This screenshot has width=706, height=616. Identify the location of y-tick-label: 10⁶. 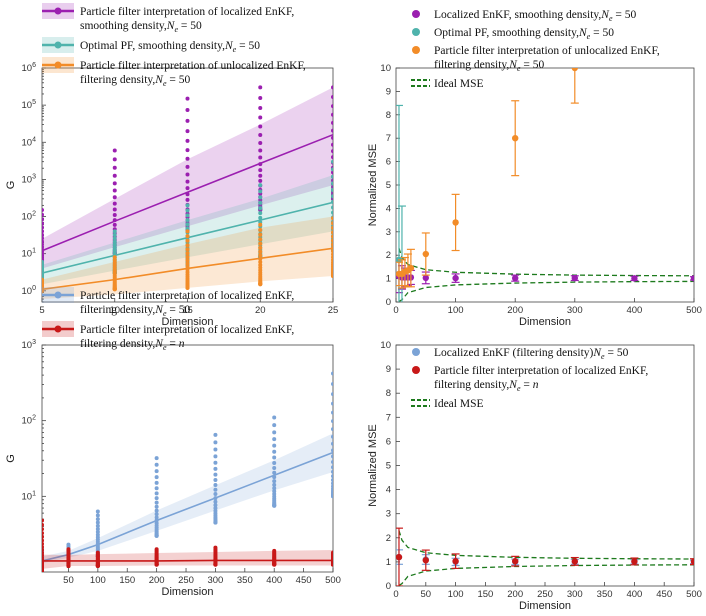
(29, 68).